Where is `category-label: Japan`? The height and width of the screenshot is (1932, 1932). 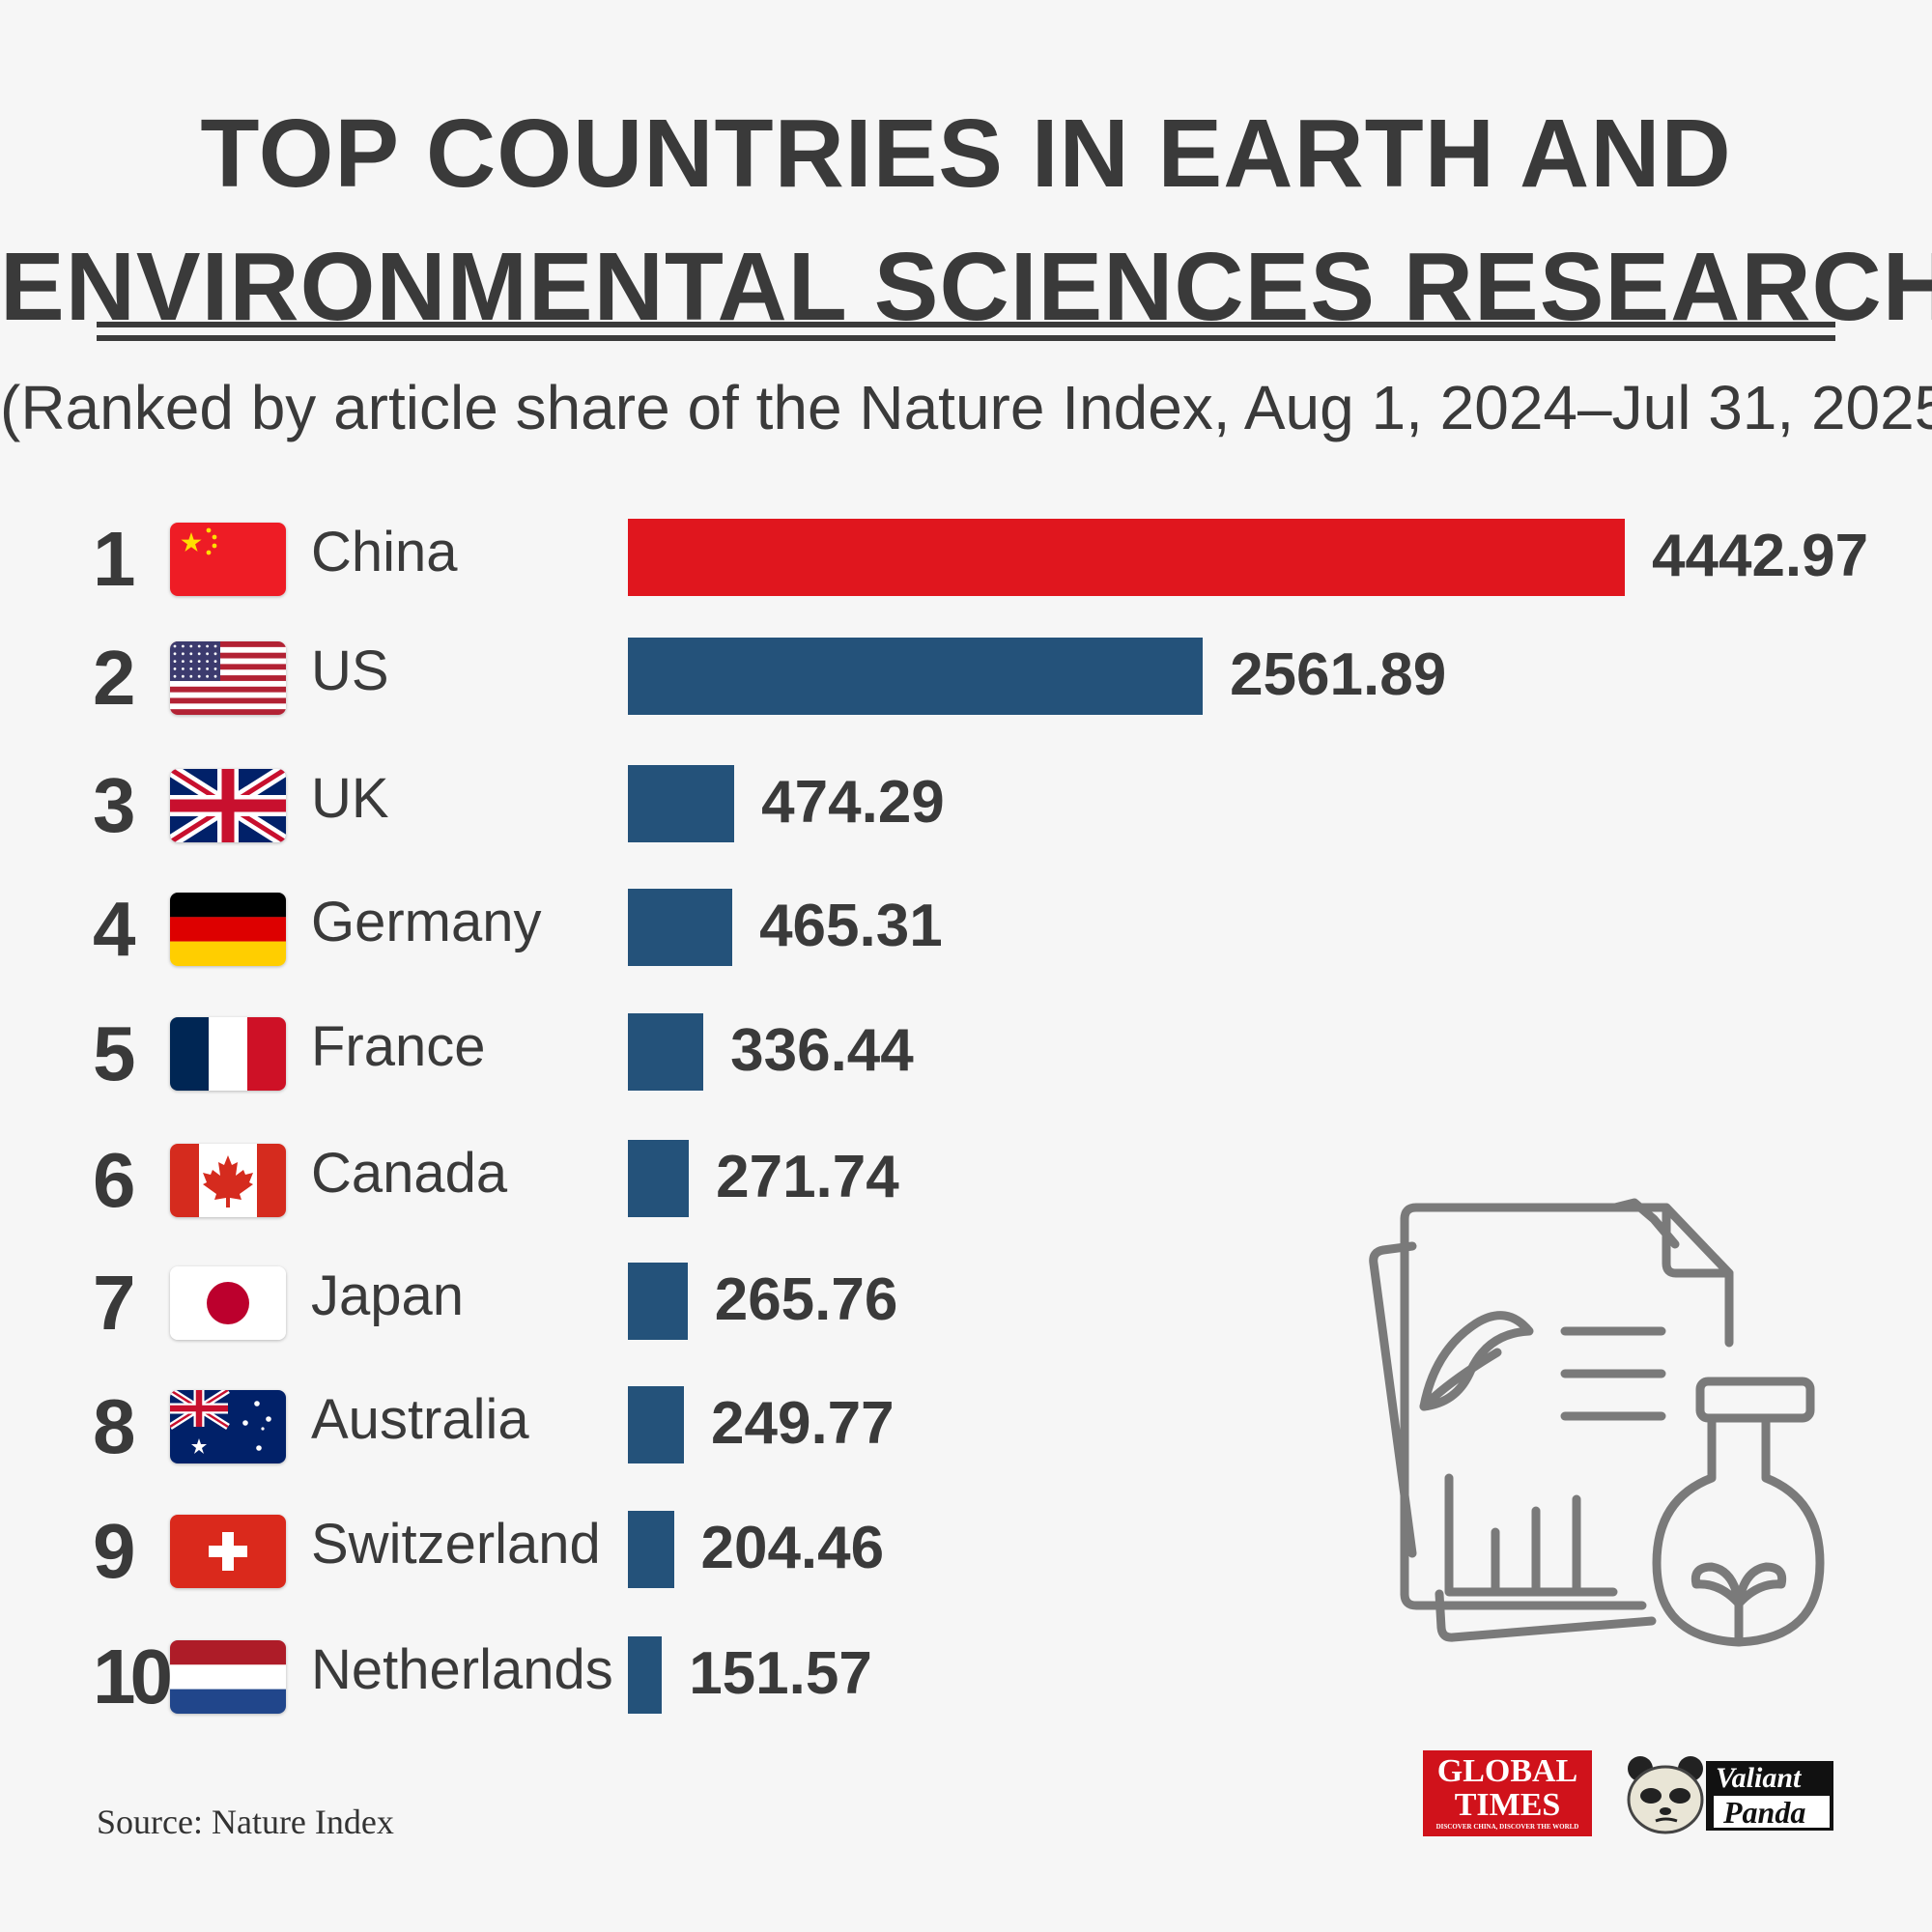 category-label: Japan is located at coordinates (388, 1295).